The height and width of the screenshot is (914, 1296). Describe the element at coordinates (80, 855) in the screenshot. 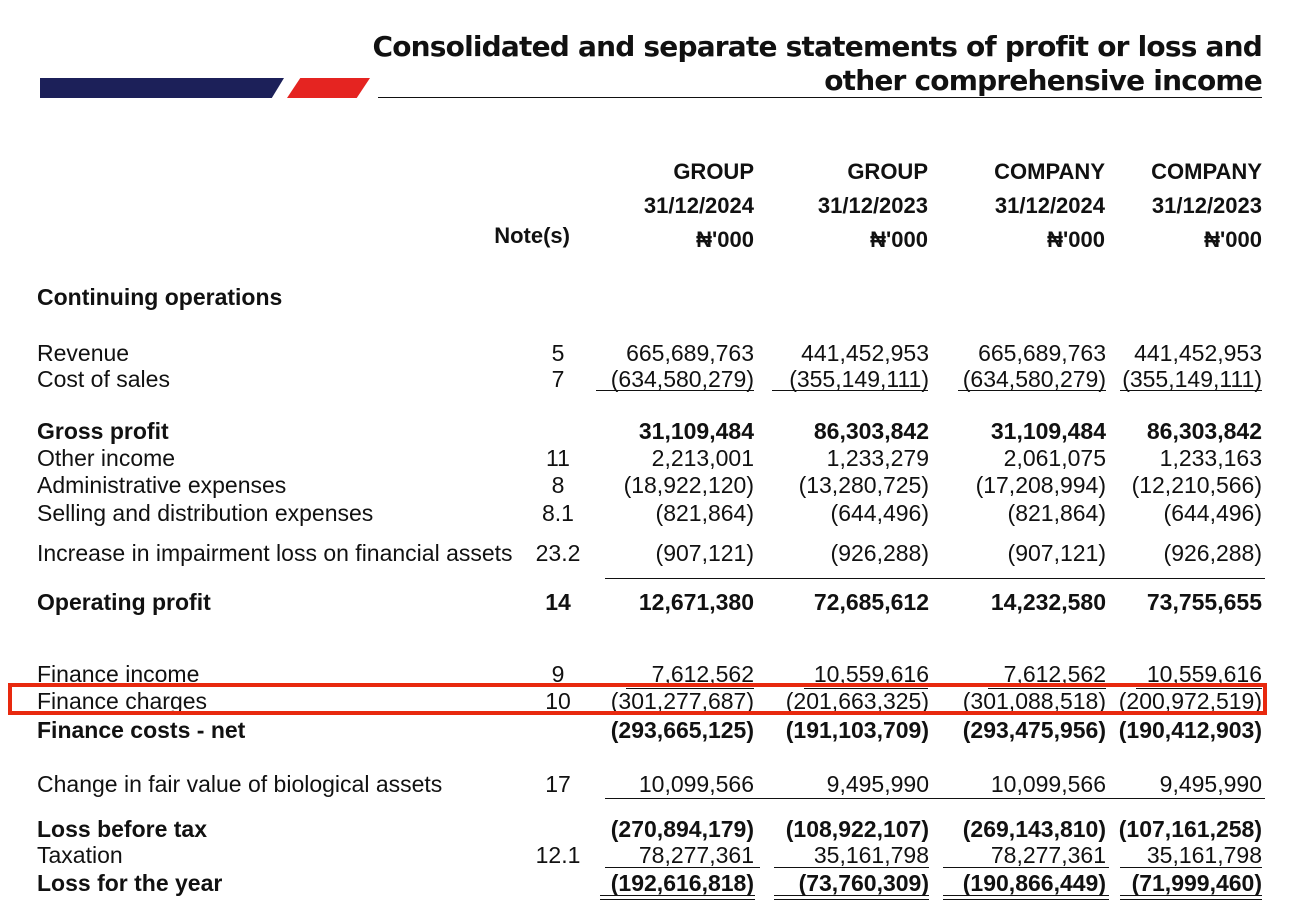

I see `row-label: Taxation` at that location.